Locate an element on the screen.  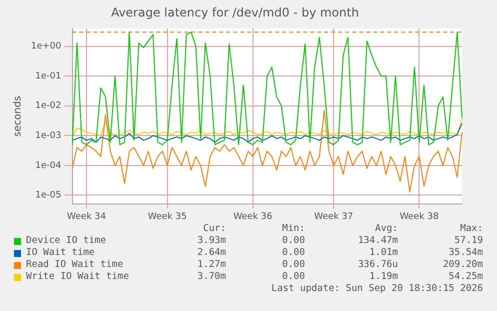
x-tick-label: Week 34 is located at coordinates (86, 217).